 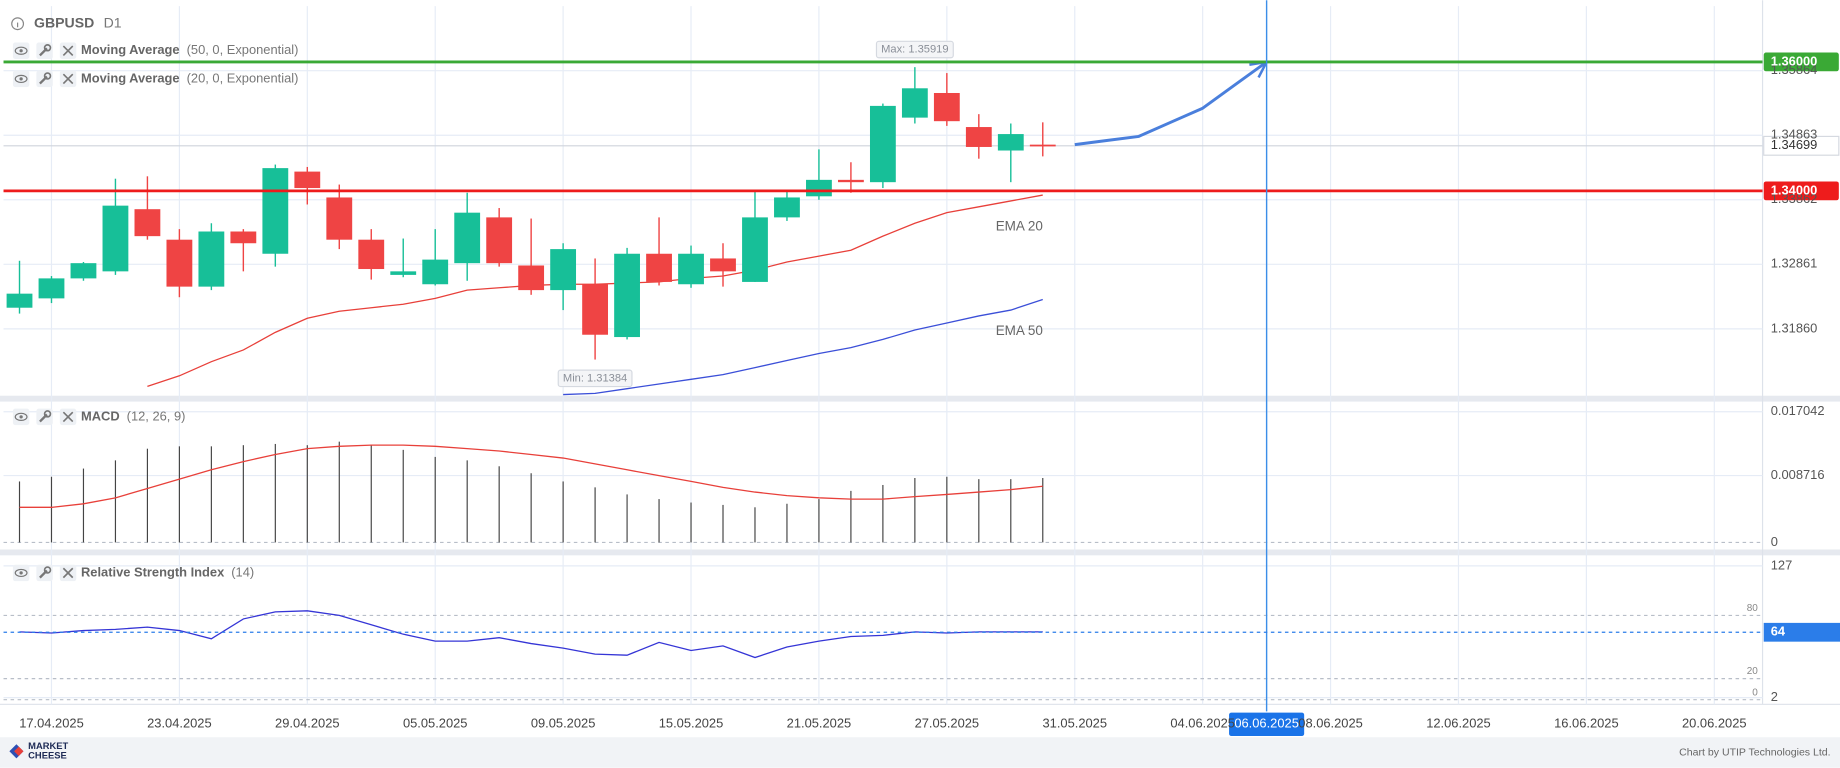 What do you see at coordinates (307, 723) in the screenshot?
I see `x-tick-label: 29.04.2025` at bounding box center [307, 723].